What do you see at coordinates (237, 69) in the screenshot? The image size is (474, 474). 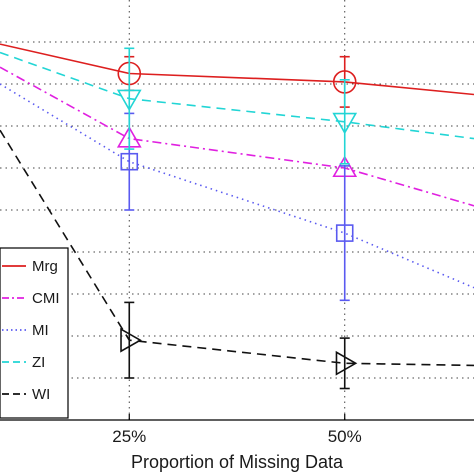 I see `series-line` at bounding box center [237, 69].